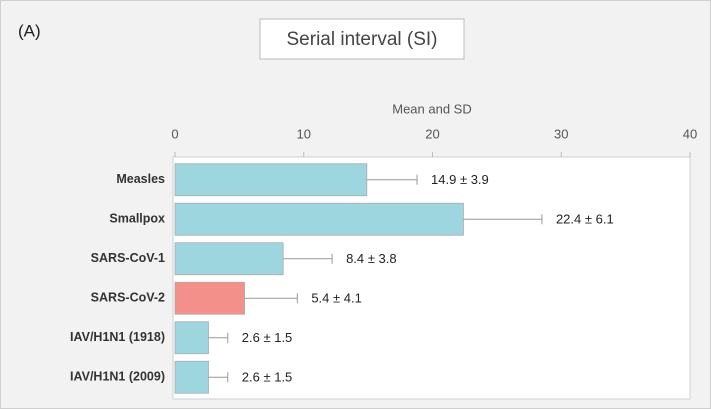 This screenshot has width=711, height=409. What do you see at coordinates (371, 258) in the screenshot?
I see `value-label: 8.4 ± 3.8` at bounding box center [371, 258].